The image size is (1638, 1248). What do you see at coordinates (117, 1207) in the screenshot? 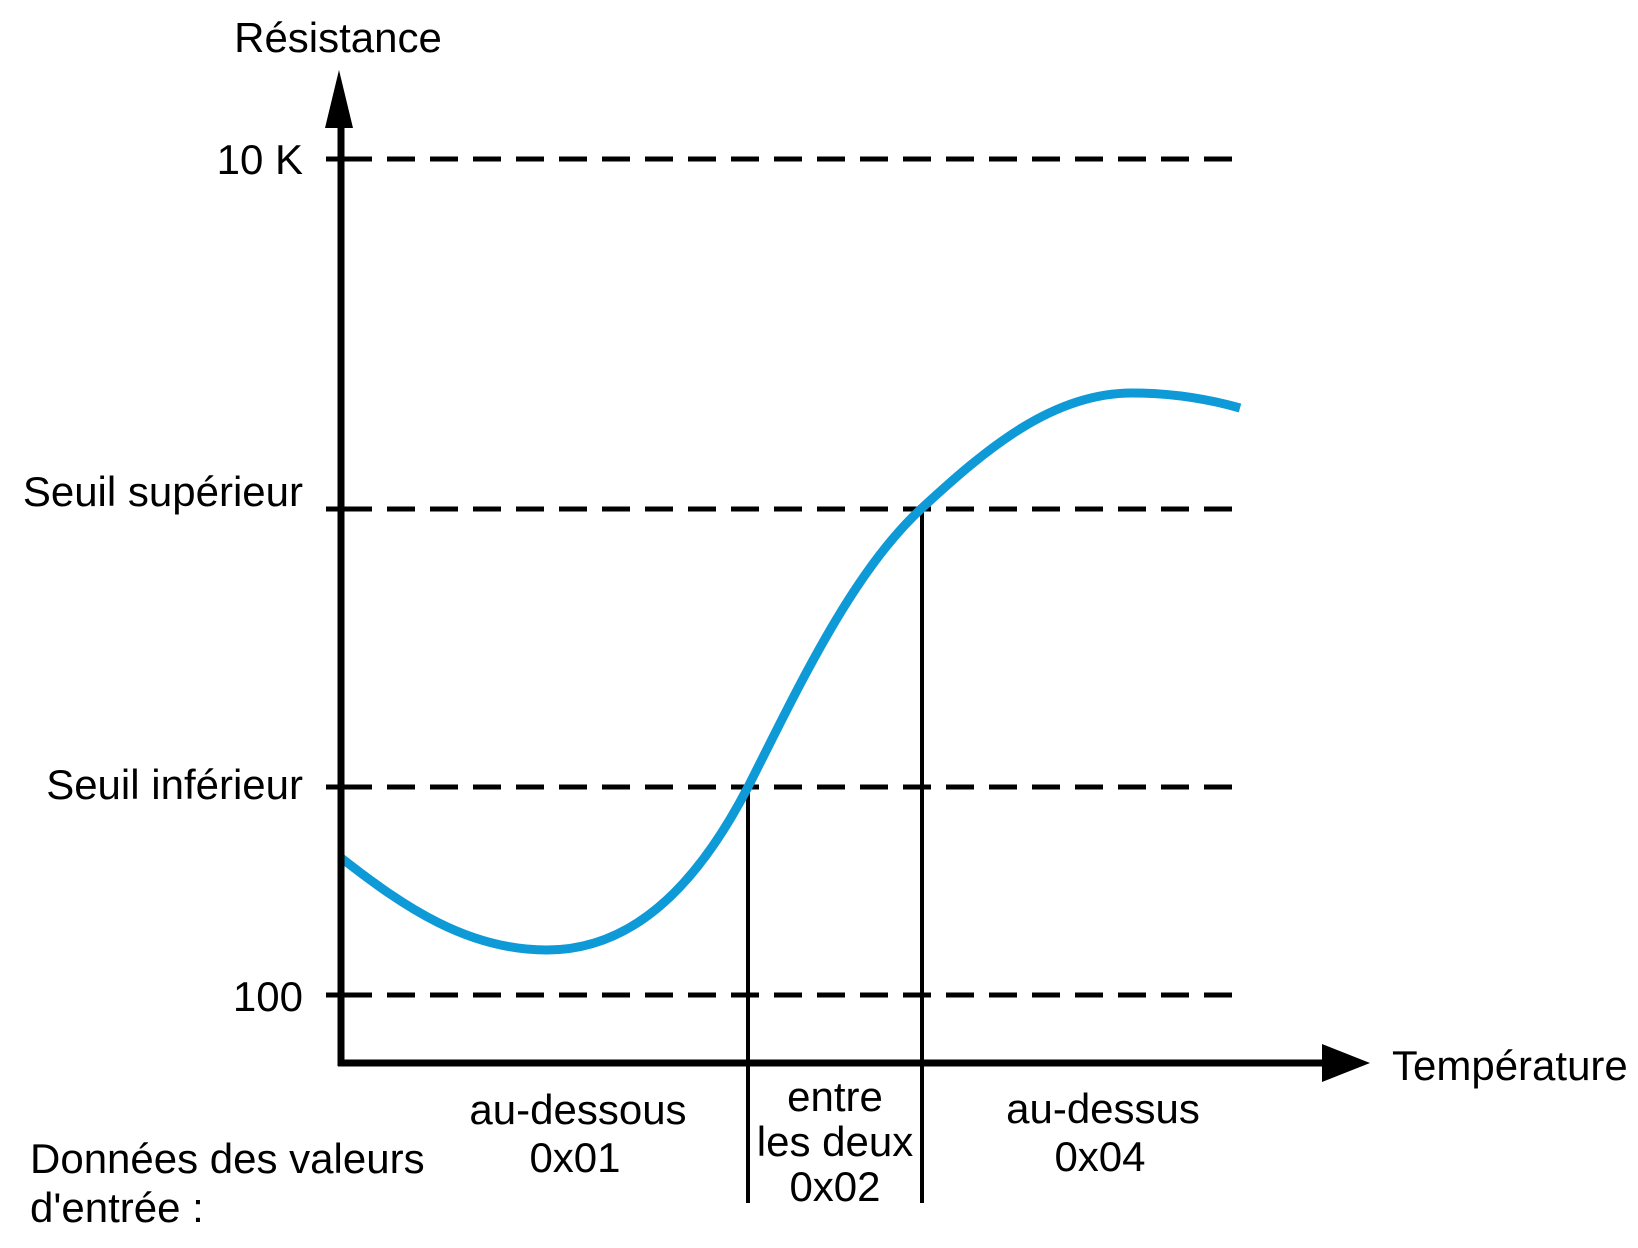
I see `caption-line-2: d'entrée :` at bounding box center [117, 1207].